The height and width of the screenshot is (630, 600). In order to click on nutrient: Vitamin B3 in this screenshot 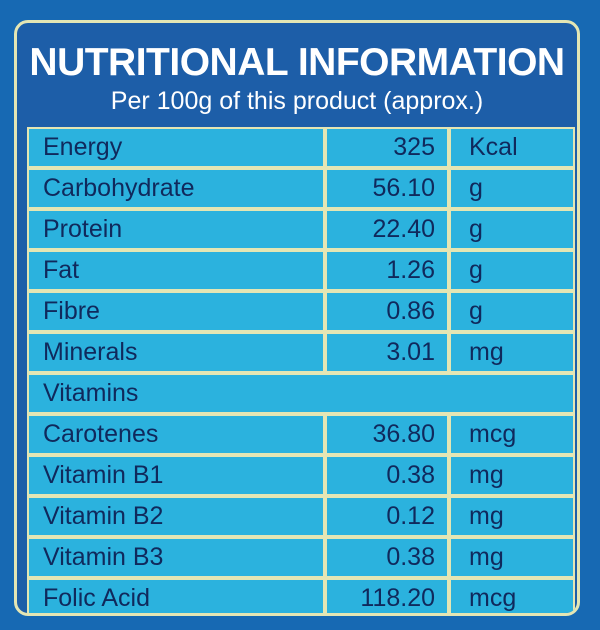, I will do `click(176, 557)`.